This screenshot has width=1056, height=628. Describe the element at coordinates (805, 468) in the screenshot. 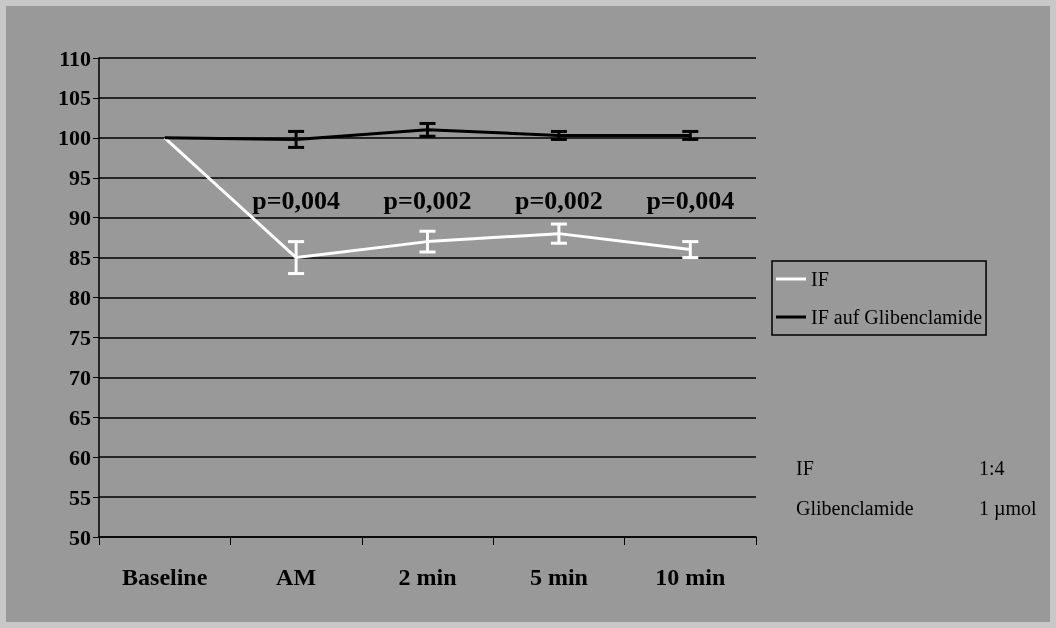

I see `text: IF` at that location.